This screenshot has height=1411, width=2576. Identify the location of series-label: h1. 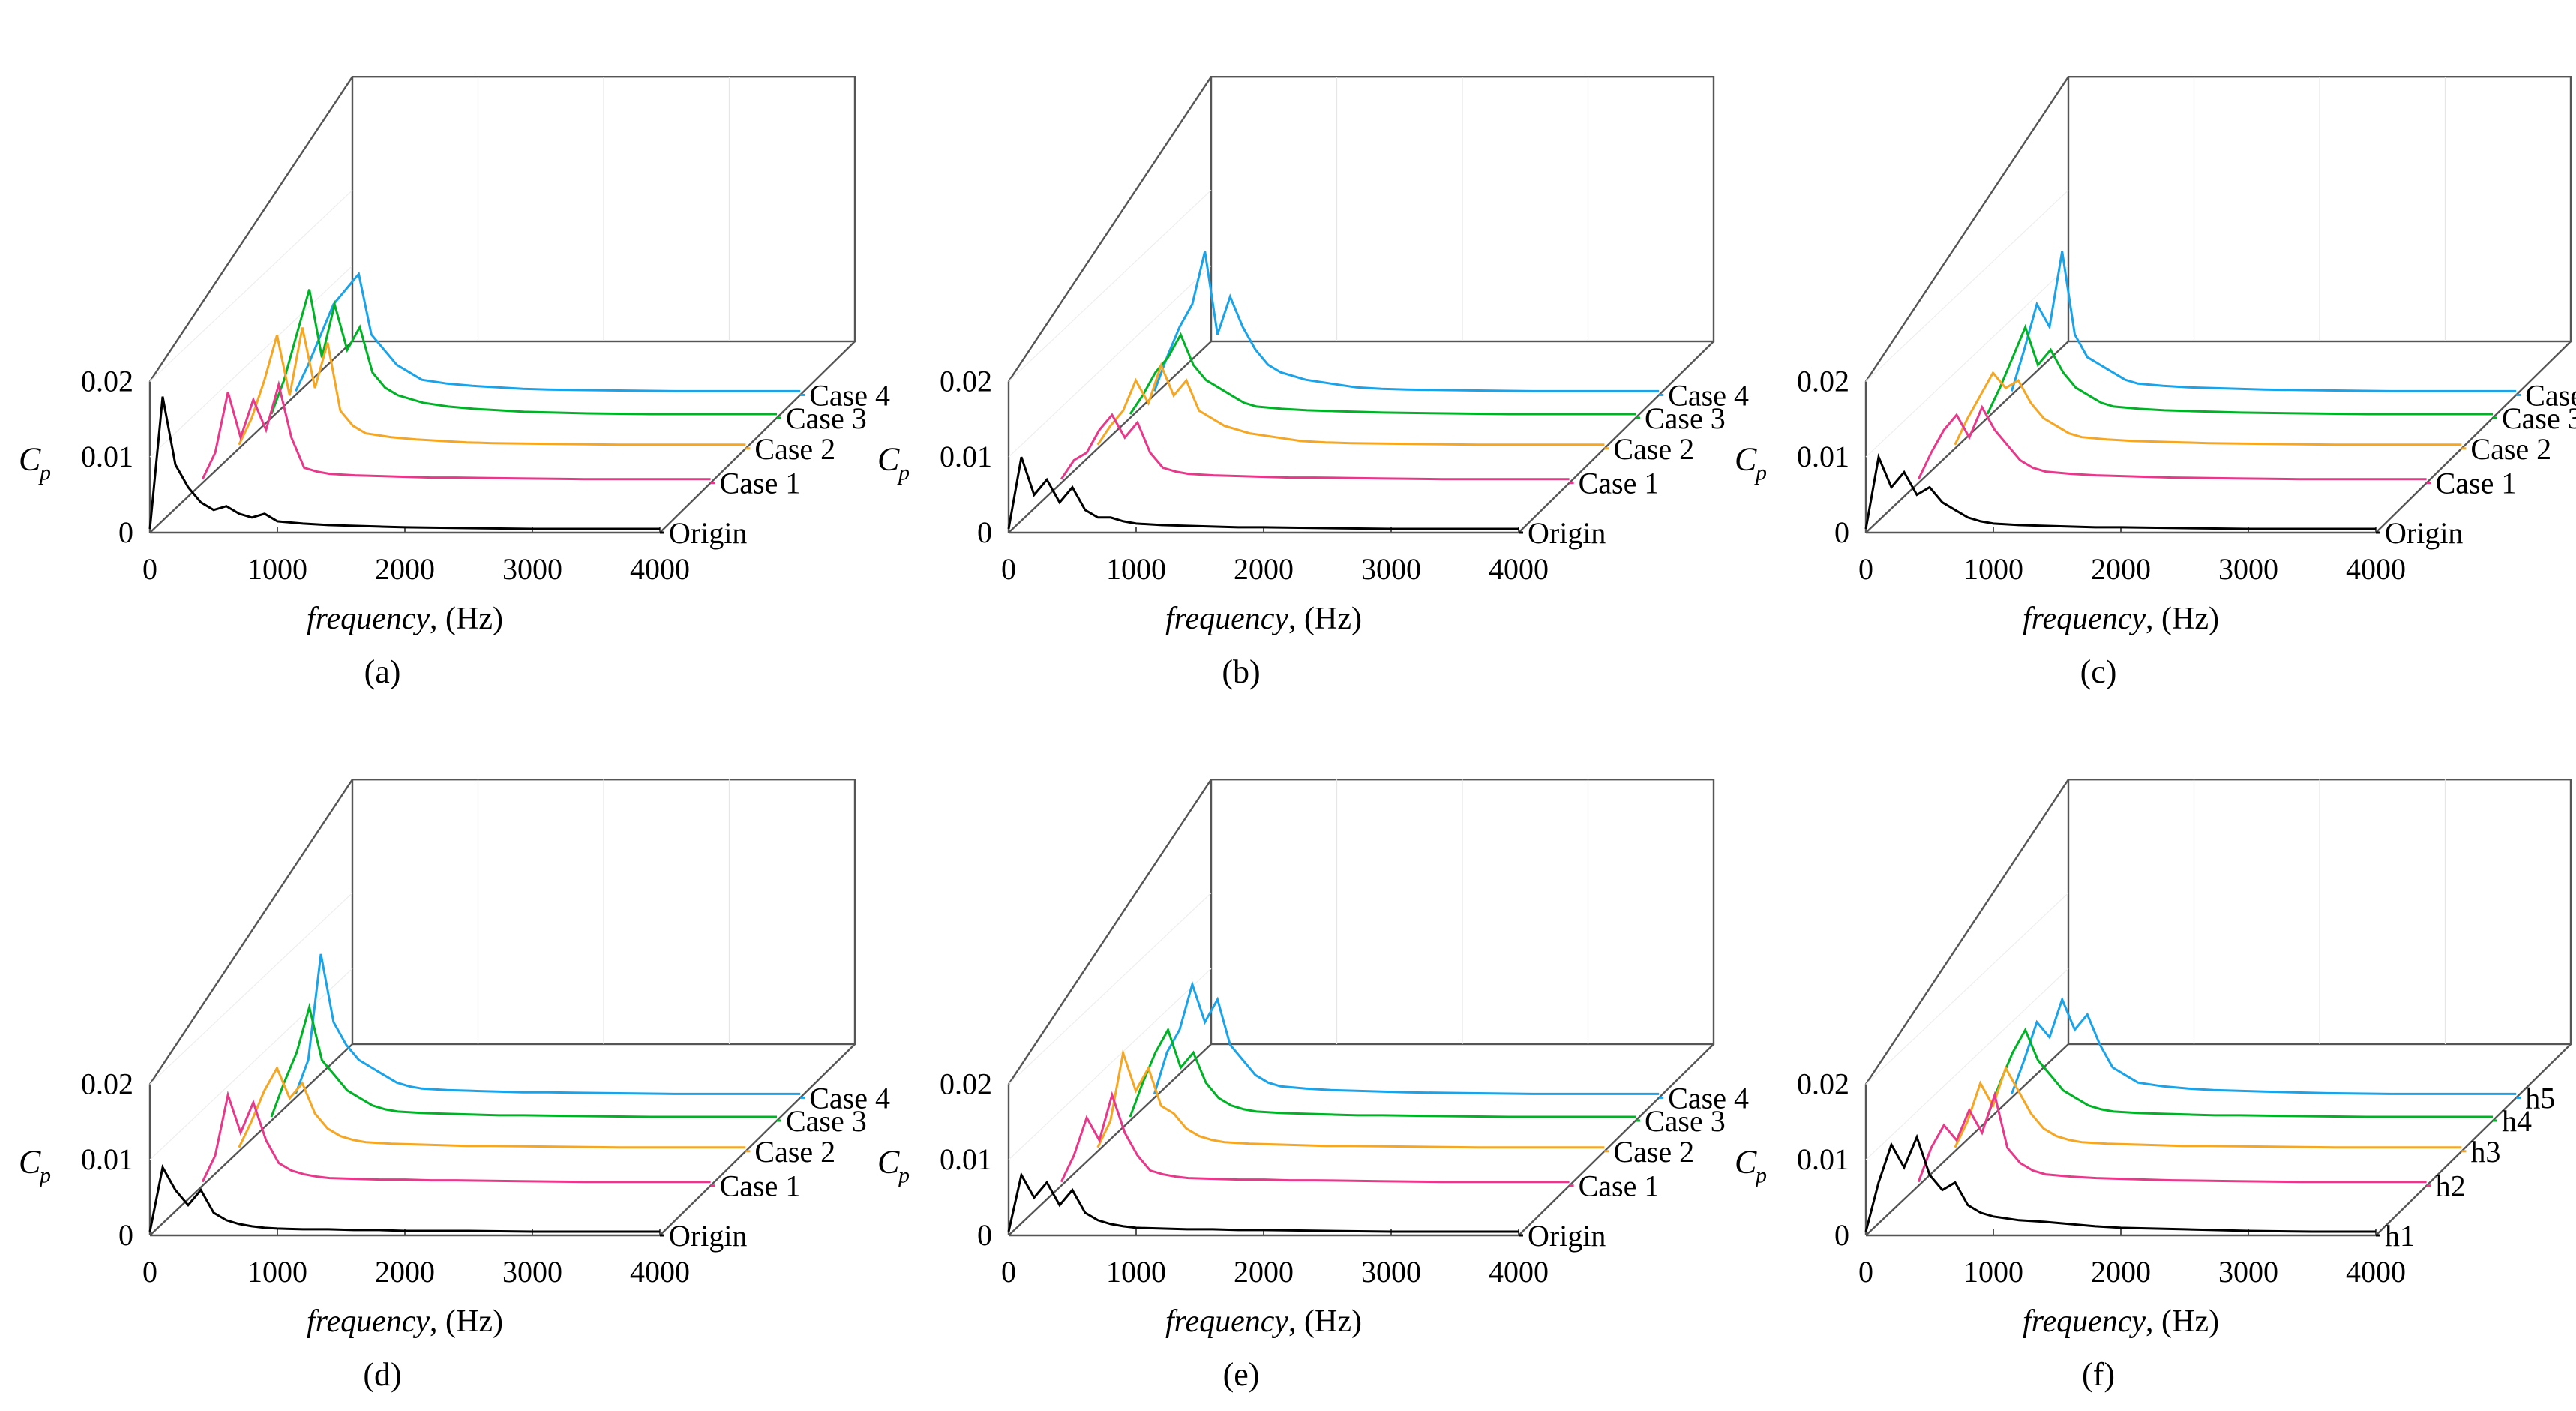
(2400, 1236).